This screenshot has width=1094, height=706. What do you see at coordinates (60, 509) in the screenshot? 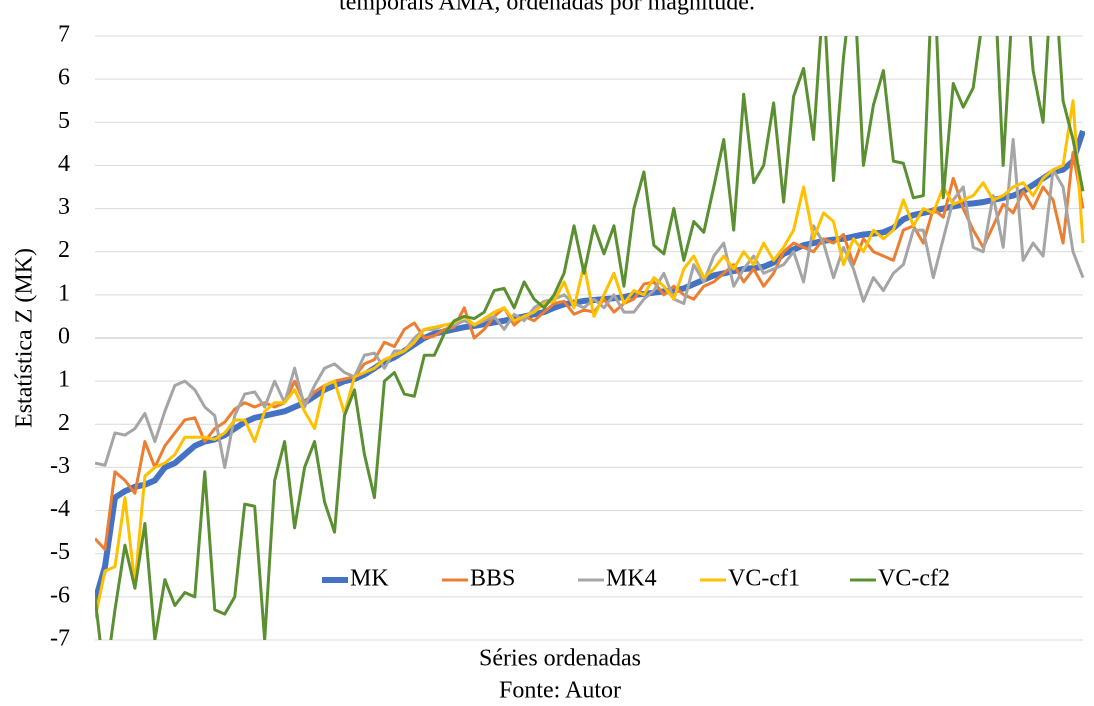
I see `y-tick-label: -4` at bounding box center [60, 509].